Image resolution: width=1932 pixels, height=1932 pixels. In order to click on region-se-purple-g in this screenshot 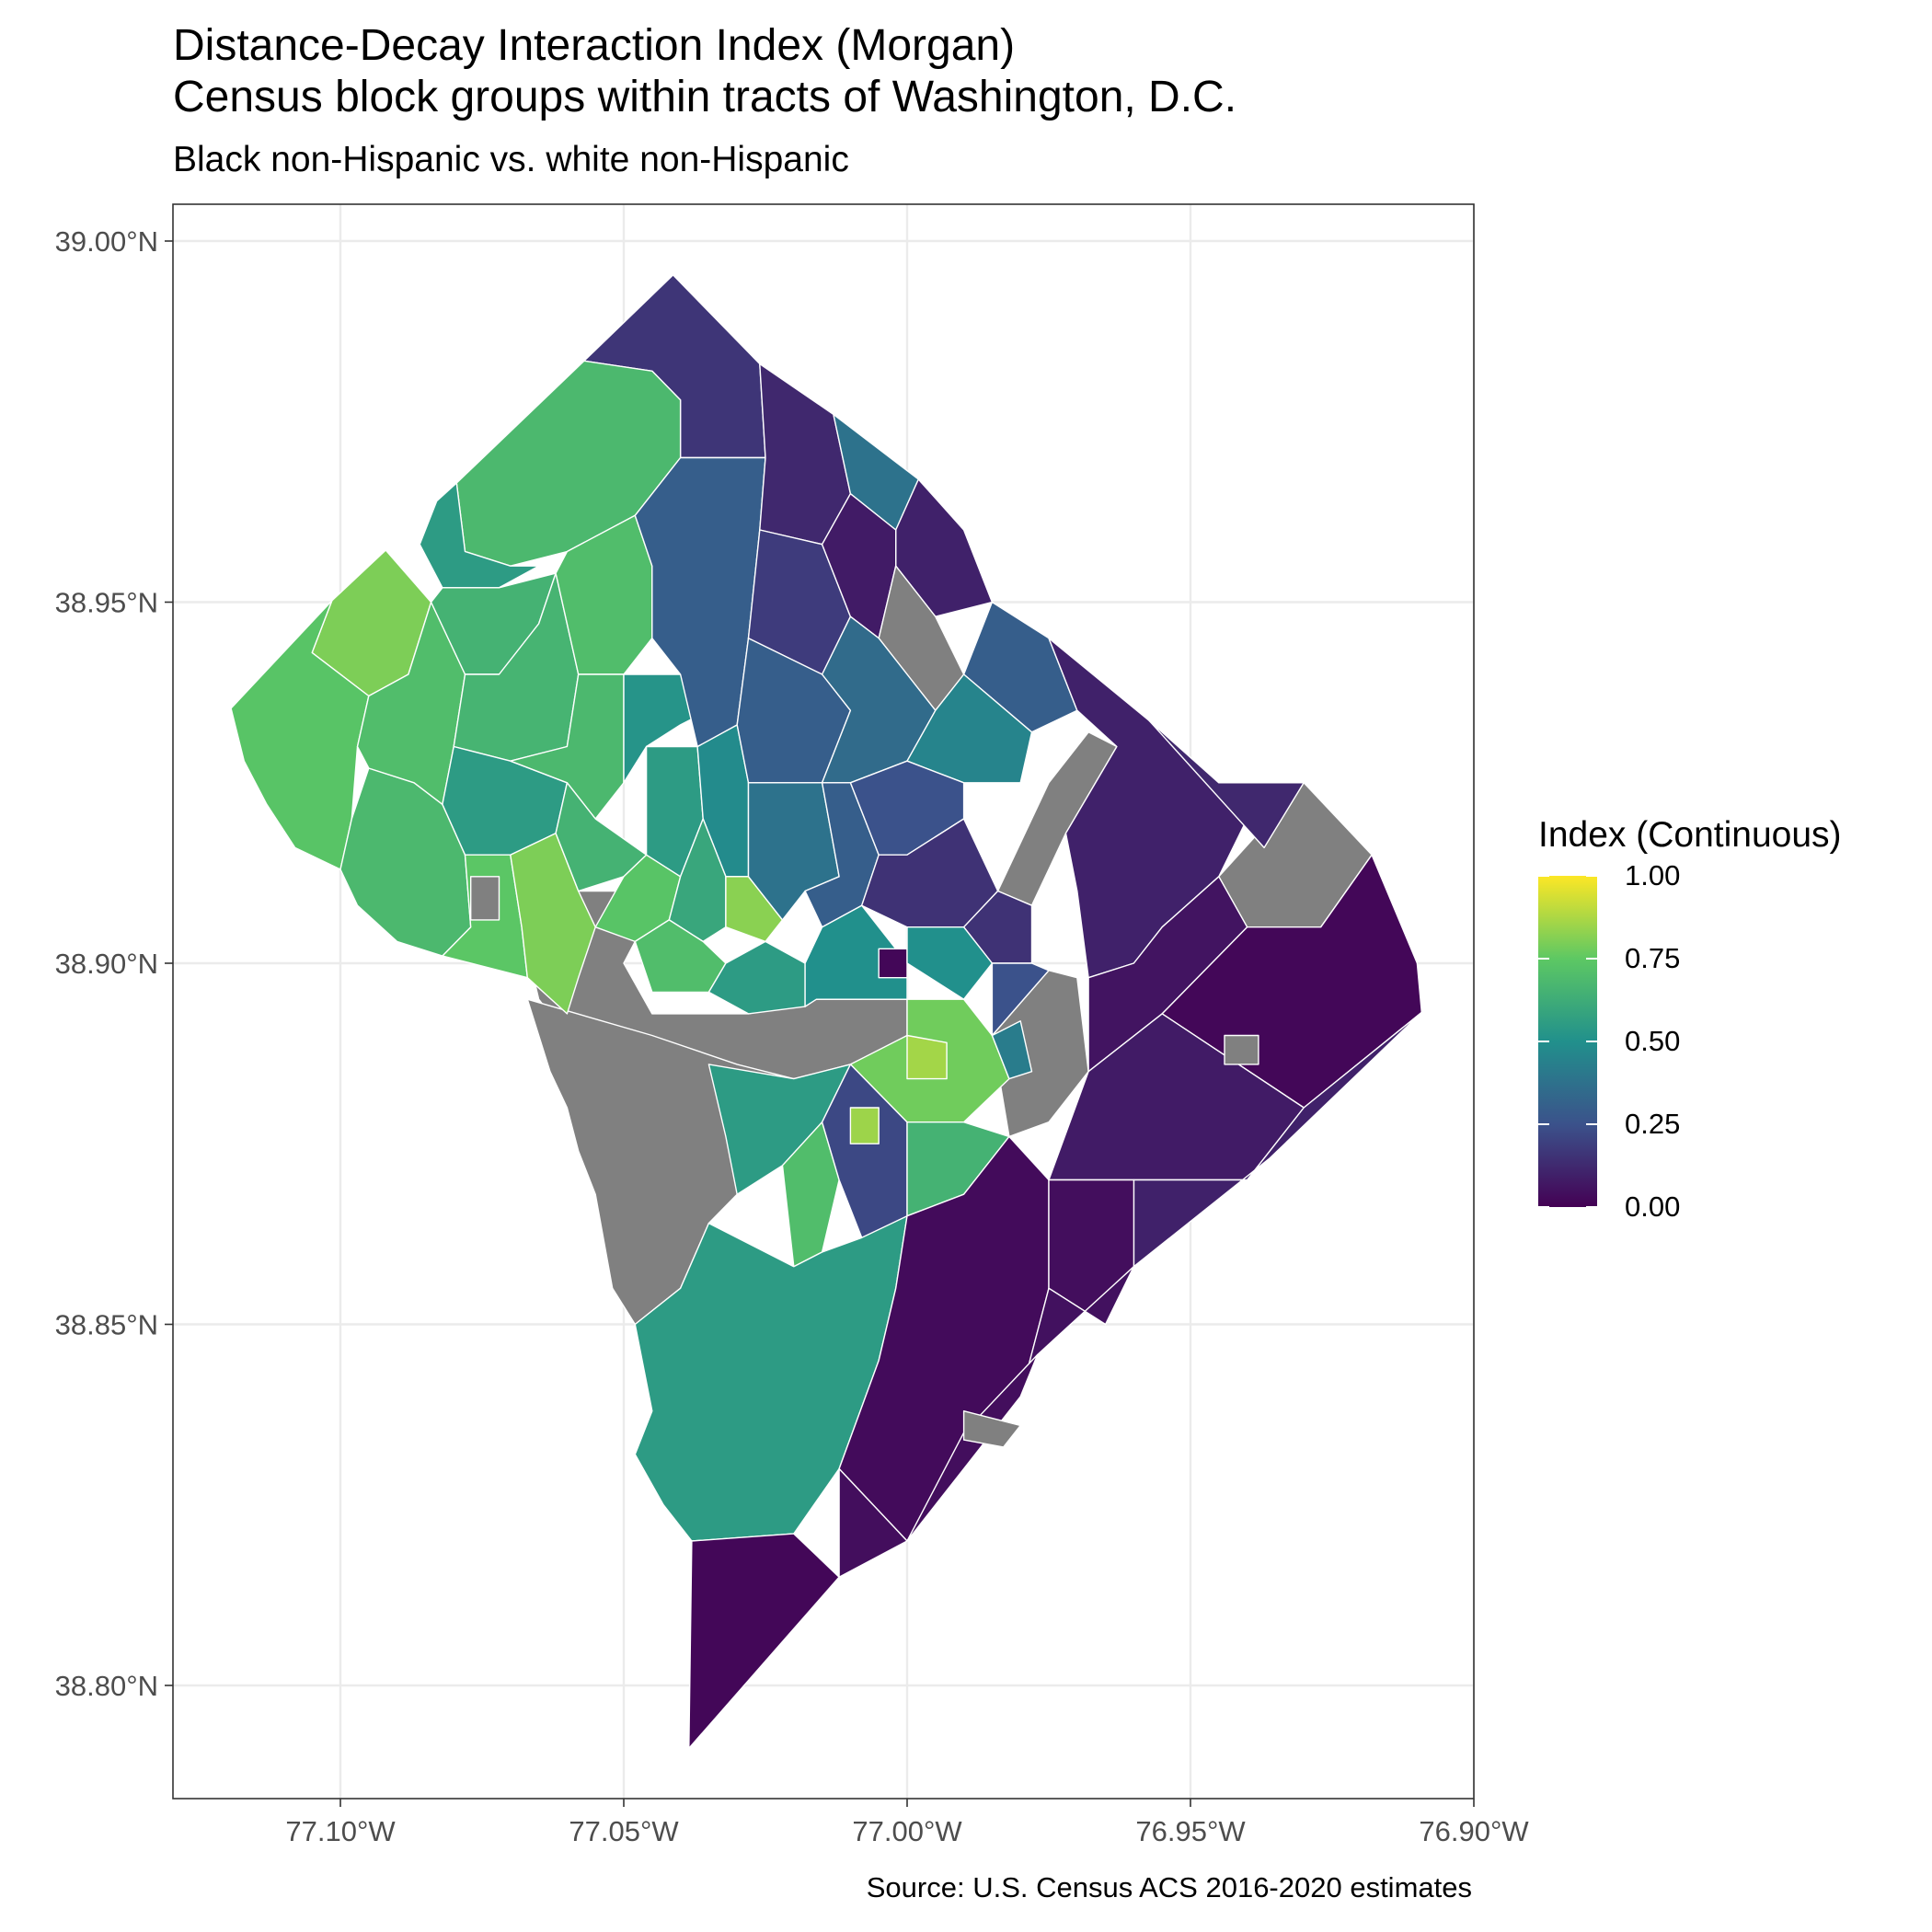, I will do `click(972, 1447)`.